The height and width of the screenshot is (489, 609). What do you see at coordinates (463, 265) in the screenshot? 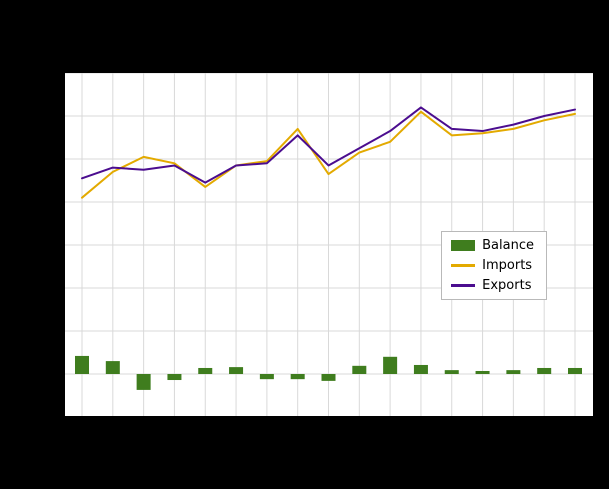
I see `imports-swatch-icon` at bounding box center [463, 265].